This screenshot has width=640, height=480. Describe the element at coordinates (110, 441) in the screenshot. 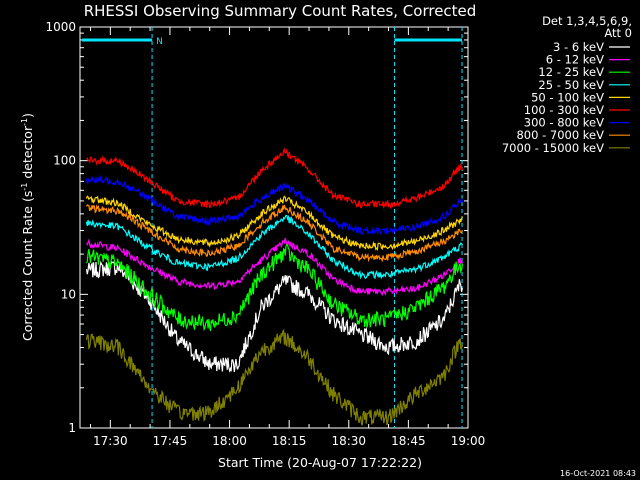

I see `x-tick-label: 17:30` at that location.